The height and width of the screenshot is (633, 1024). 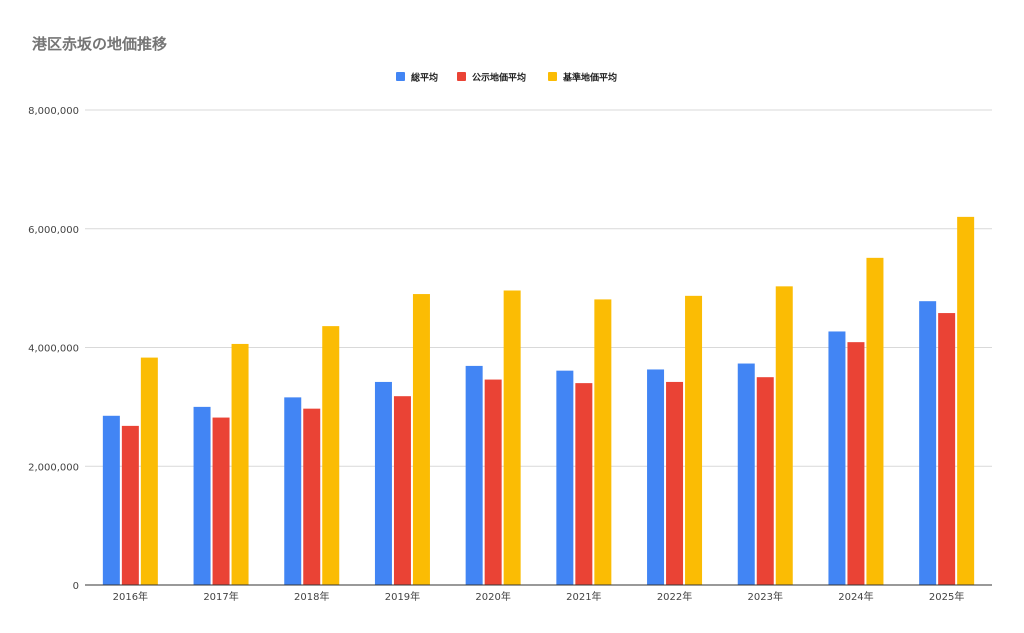 What do you see at coordinates (589, 78) in the screenshot?
I see `legend-label: 基準地価平均` at bounding box center [589, 78].